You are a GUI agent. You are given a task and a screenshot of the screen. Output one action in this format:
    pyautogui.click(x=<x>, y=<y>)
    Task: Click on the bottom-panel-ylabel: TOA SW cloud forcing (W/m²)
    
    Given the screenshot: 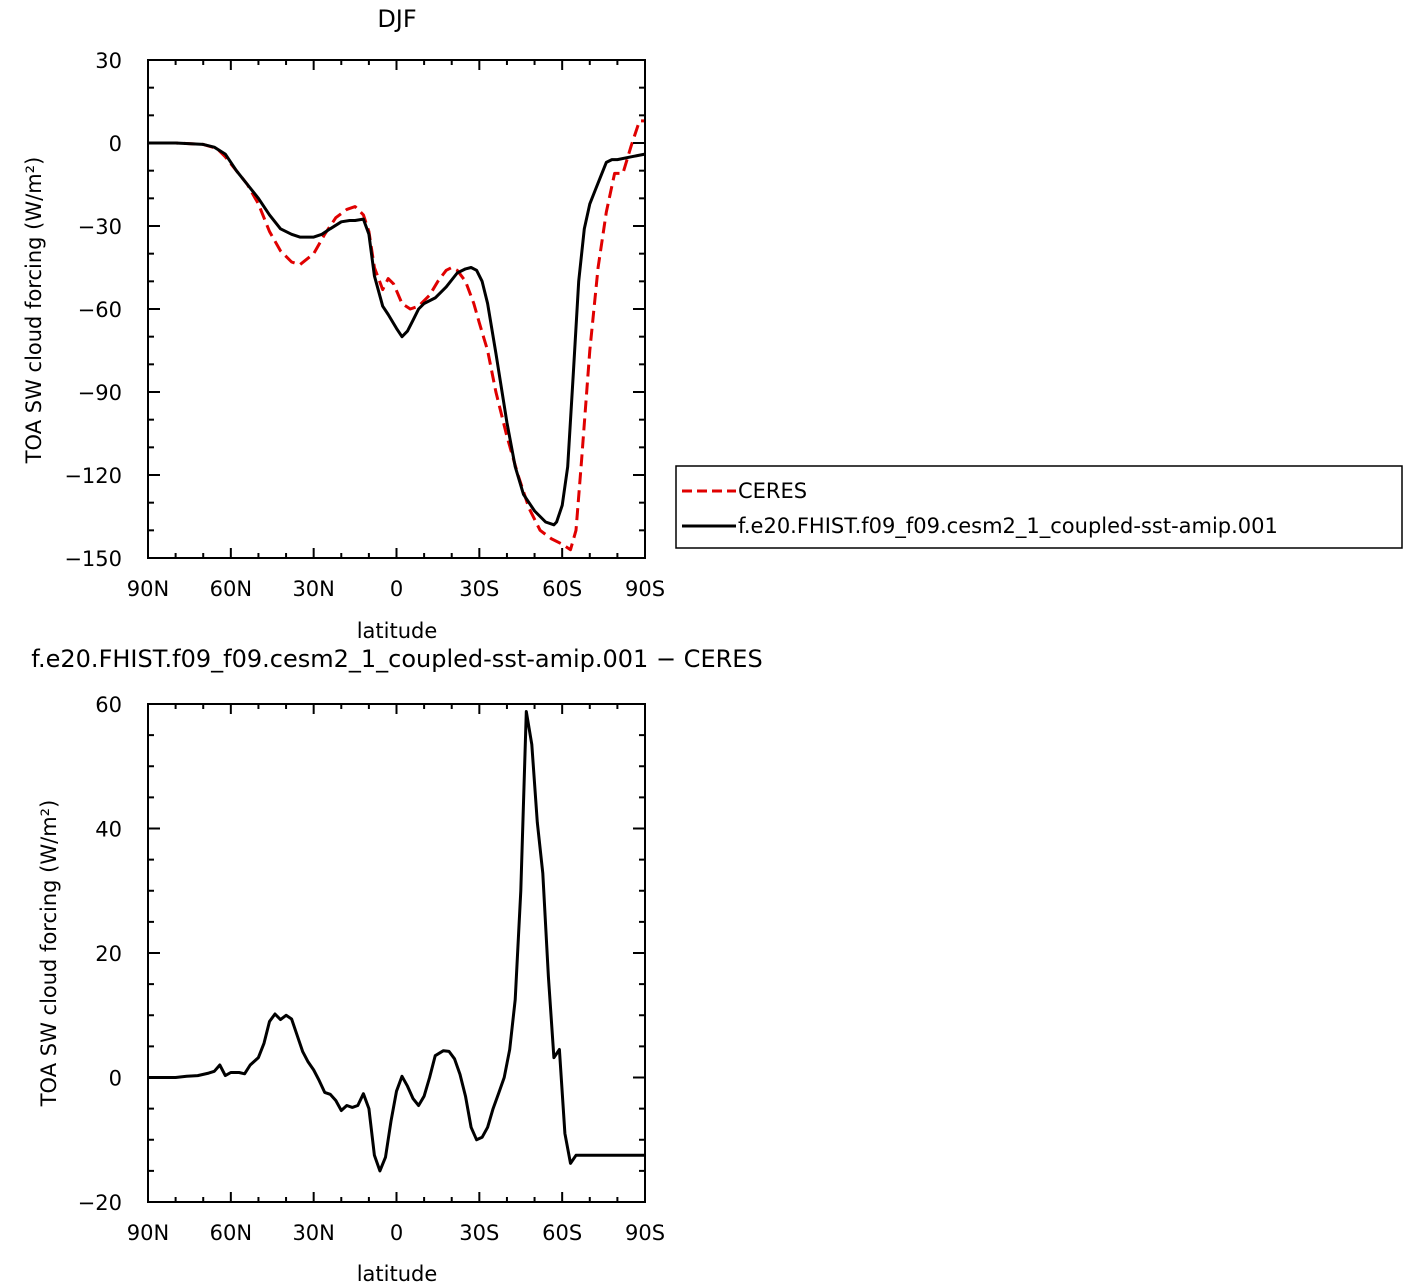 What is the action you would take?
    pyautogui.click(x=49, y=954)
    